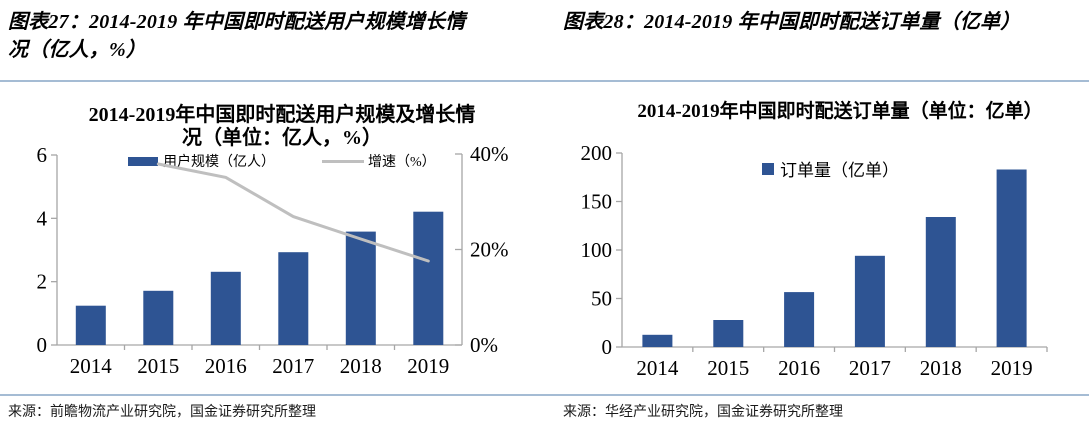 This screenshot has height=431, width=1089. What do you see at coordinates (42, 282) in the screenshot?
I see `y-axis-tick-label: 2` at bounding box center [42, 282].